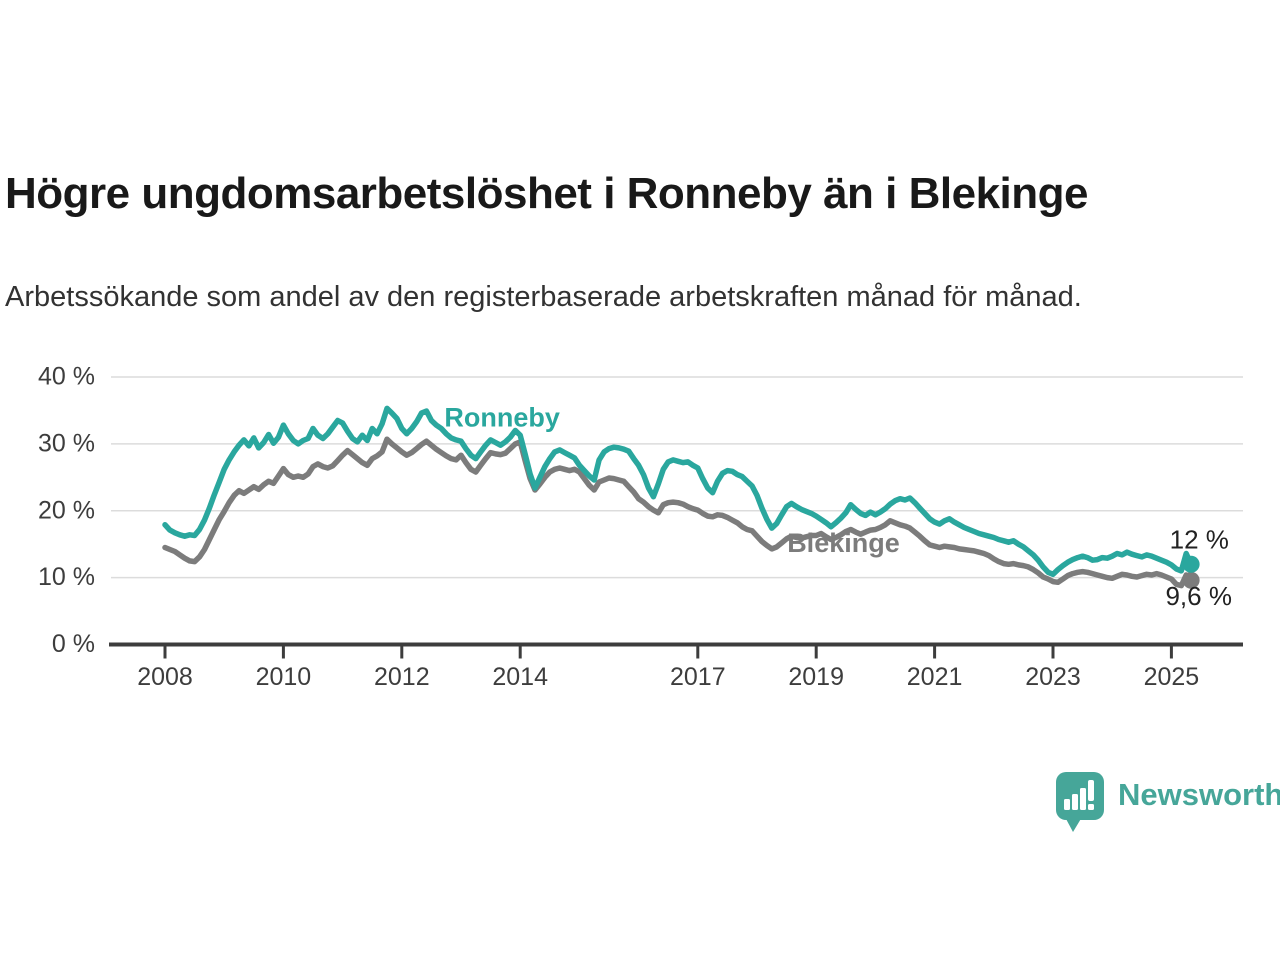  What do you see at coordinates (1191, 580) in the screenshot?
I see `series-end-dot-blekinge` at bounding box center [1191, 580].